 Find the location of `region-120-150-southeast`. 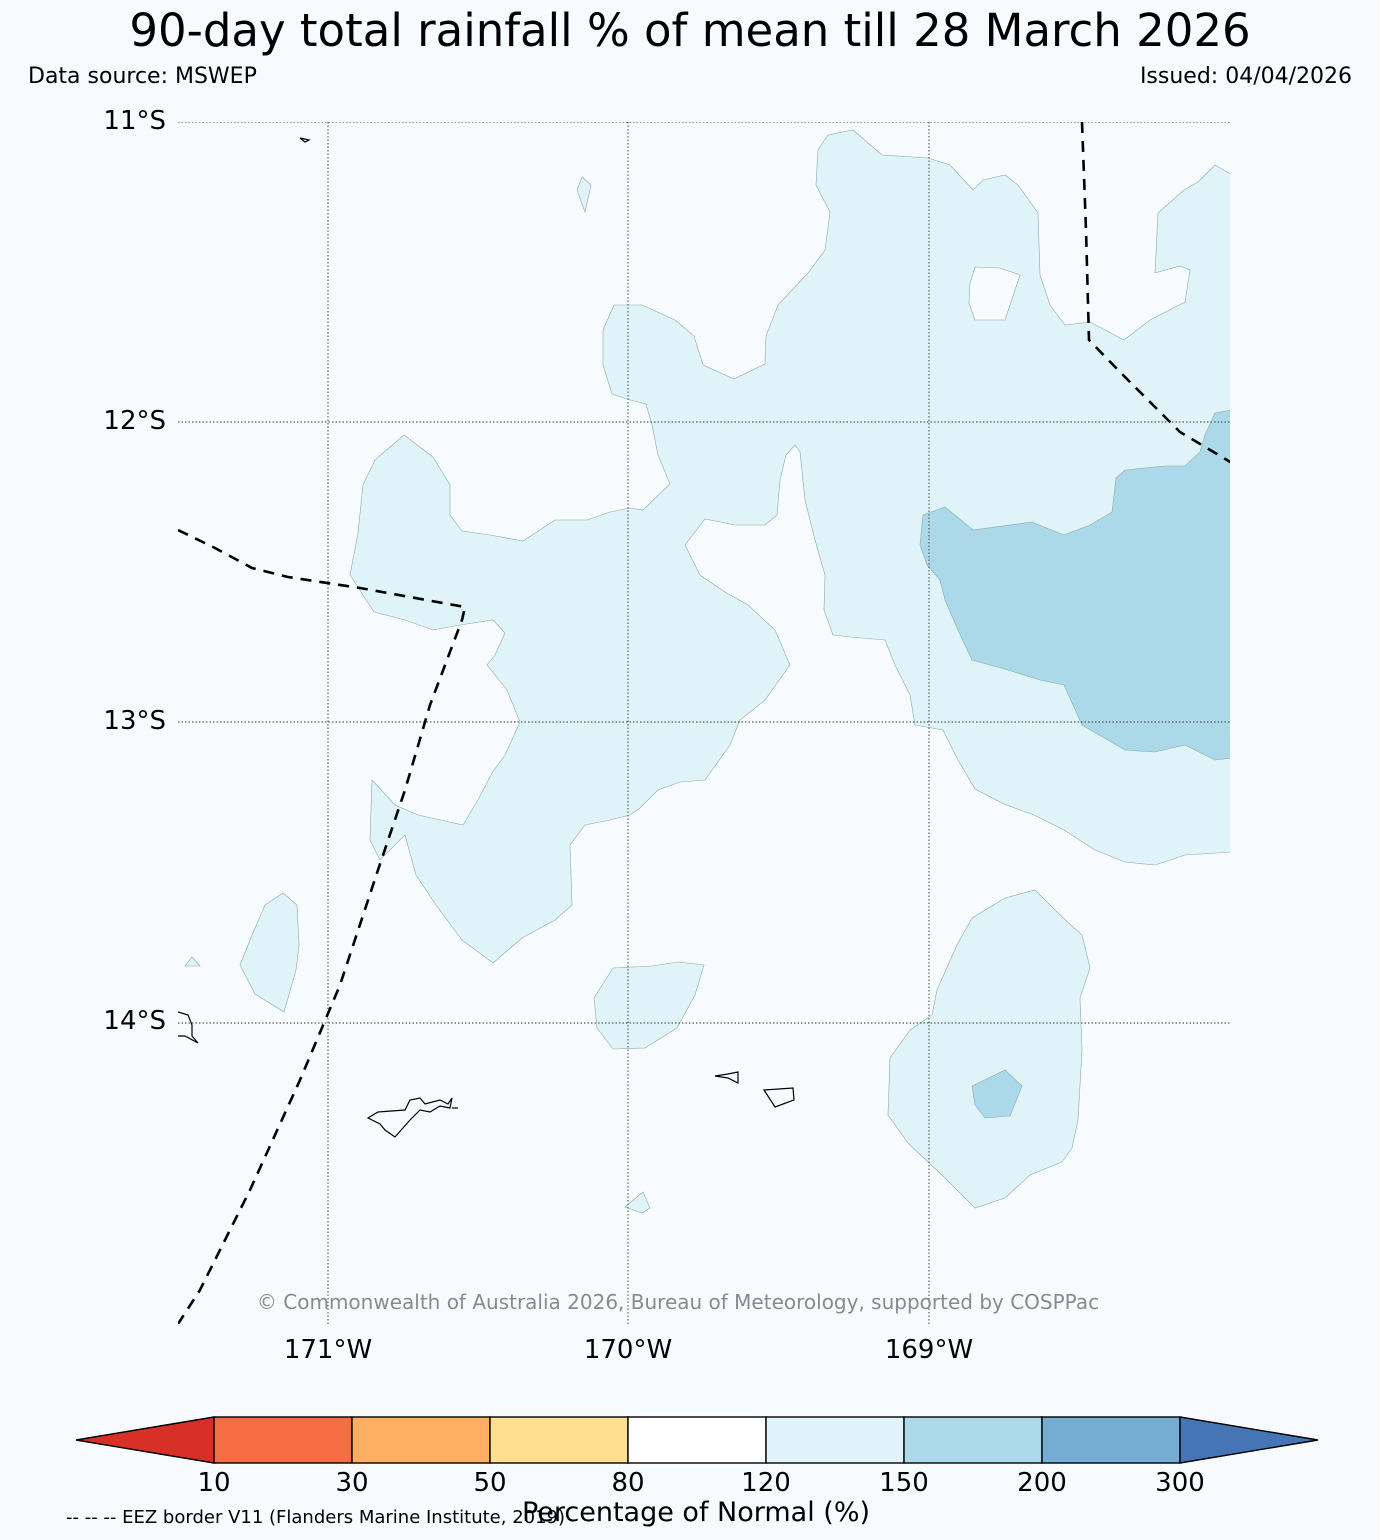

region-120-150-southeast is located at coordinates (989, 1049).